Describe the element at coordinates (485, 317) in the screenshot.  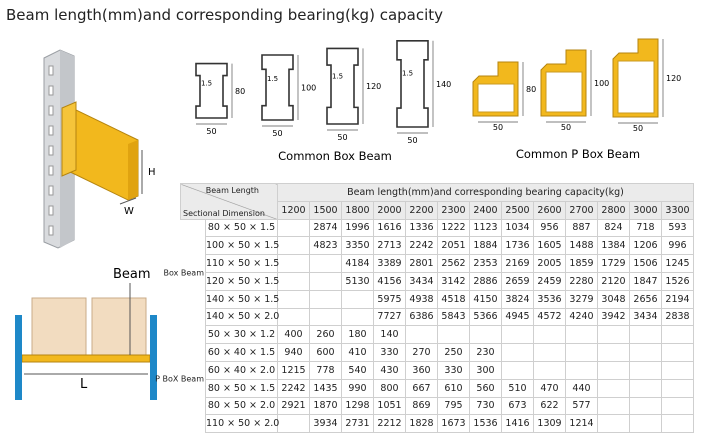
I see `capacity-cell: 5366` at that location.